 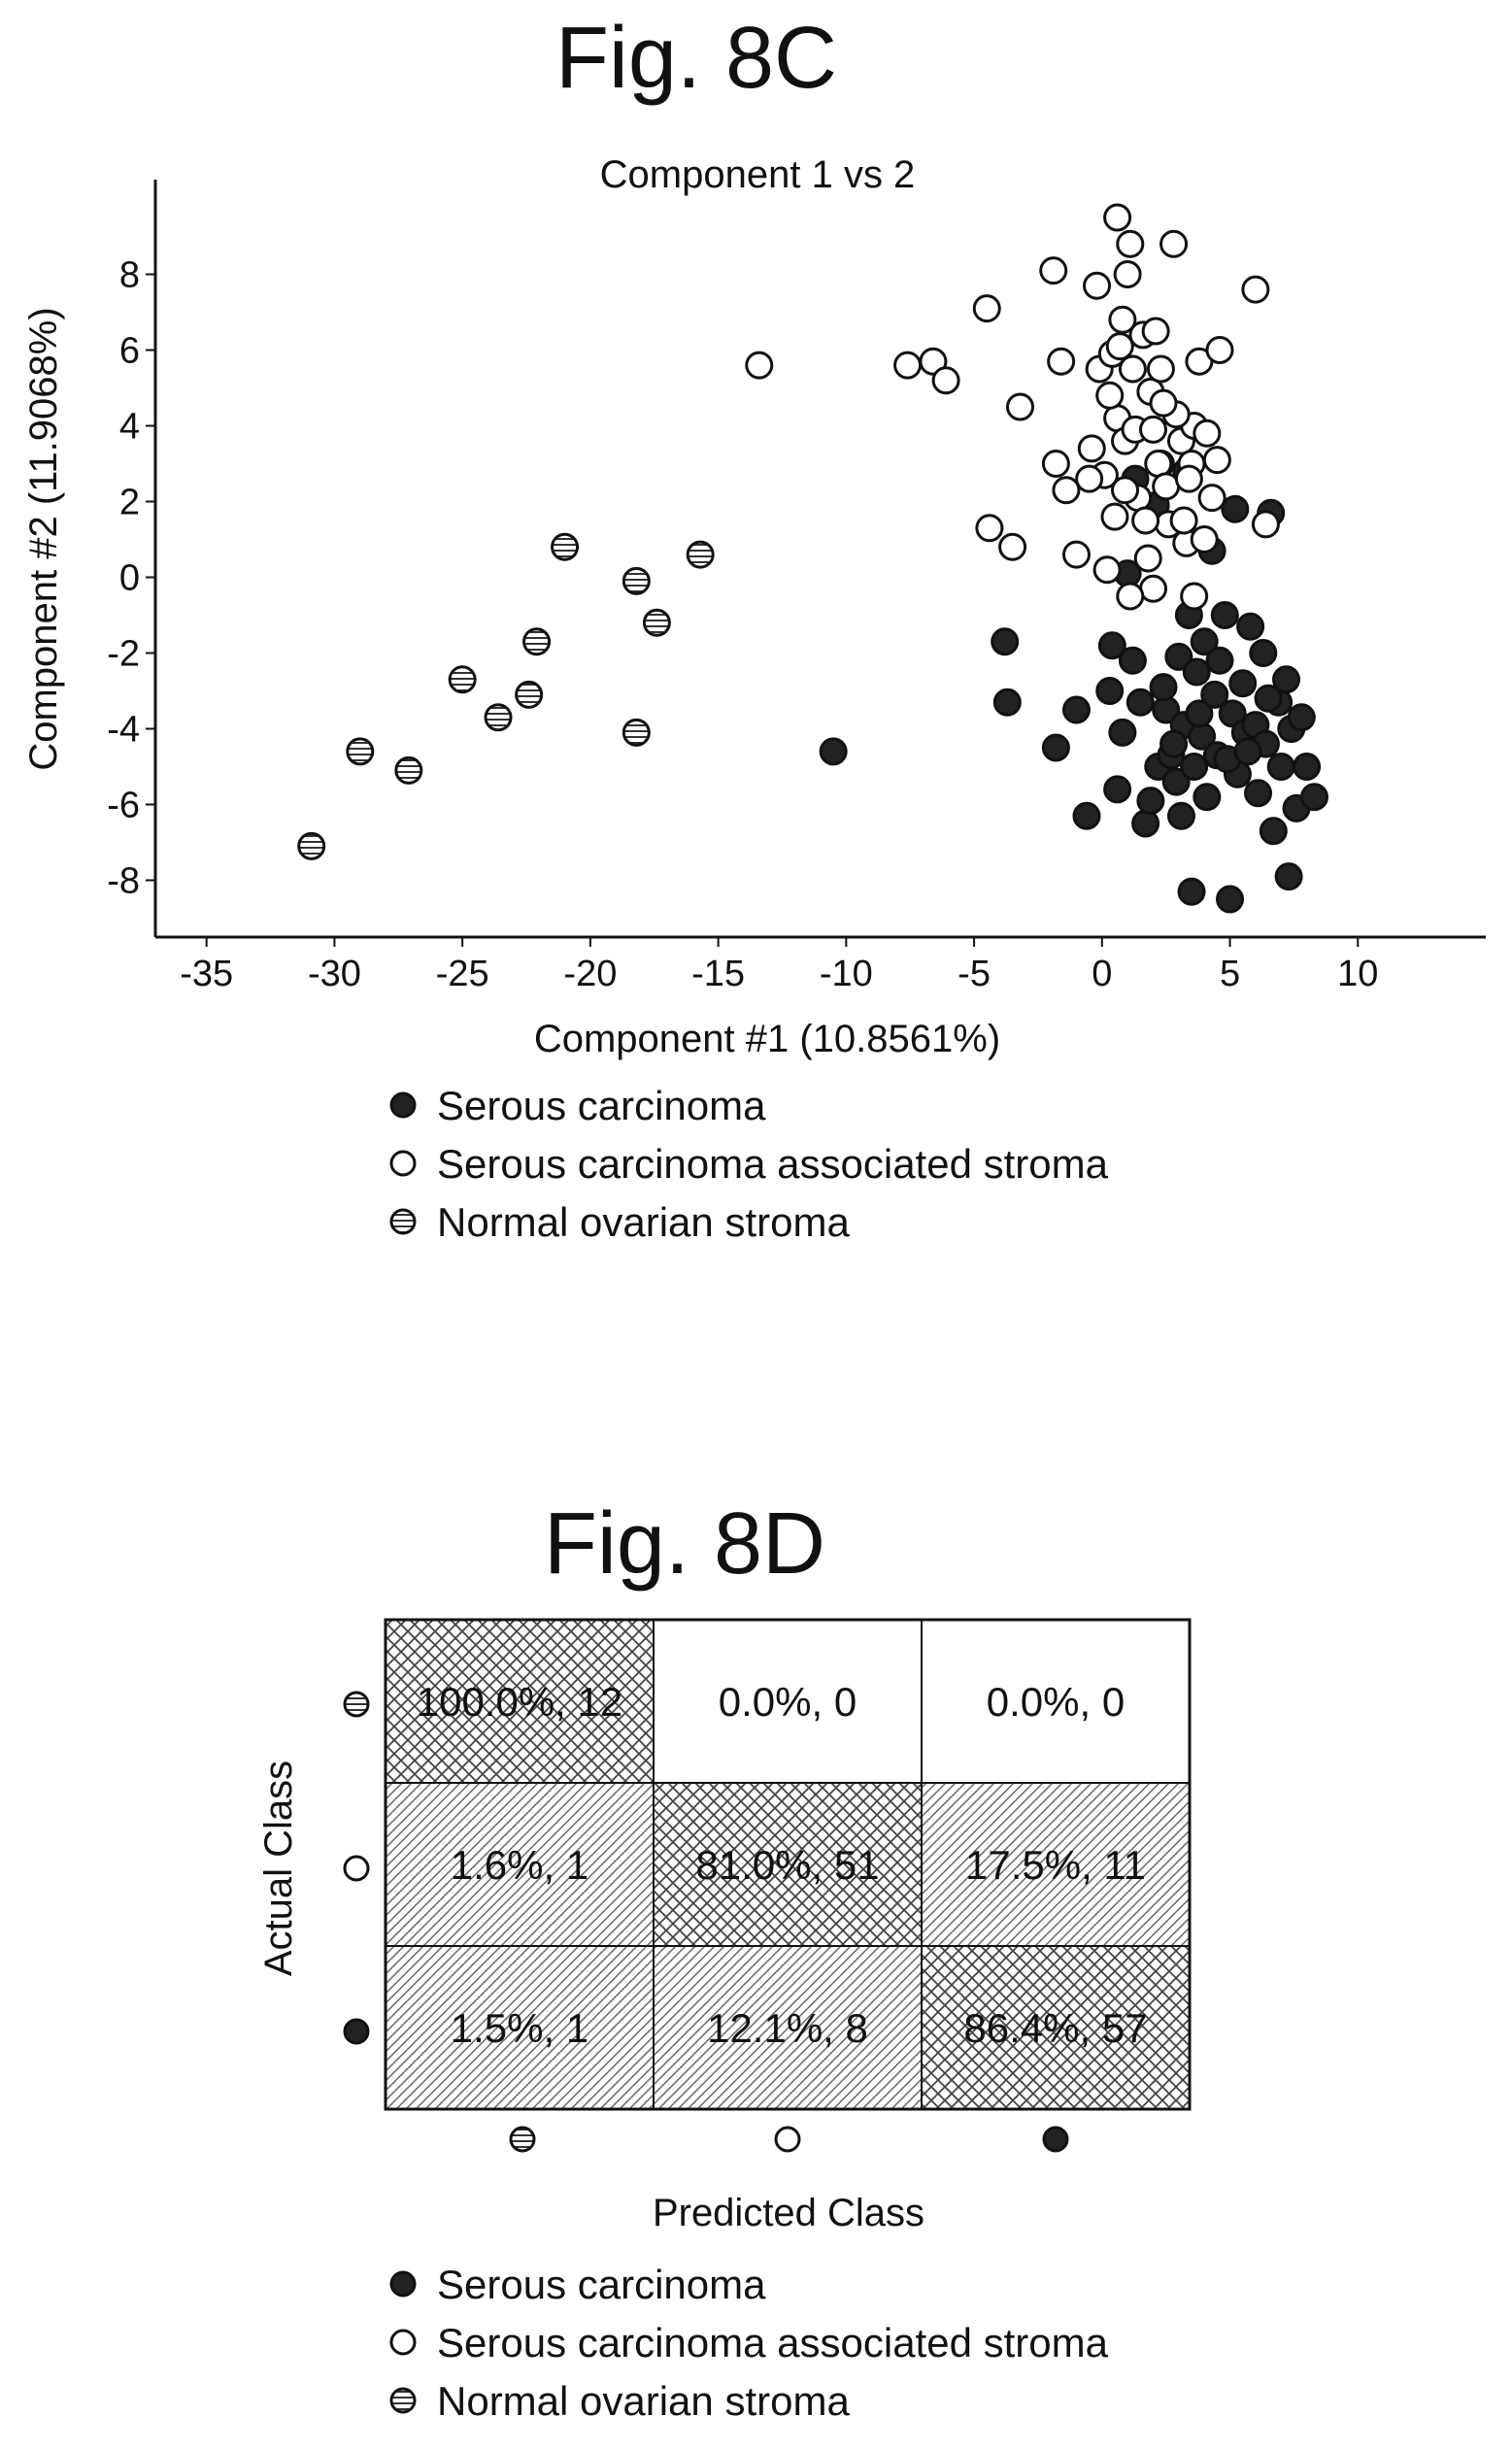 I want to click on matrix-cell-value: 12.1%, 8, so click(x=787, y=2028).